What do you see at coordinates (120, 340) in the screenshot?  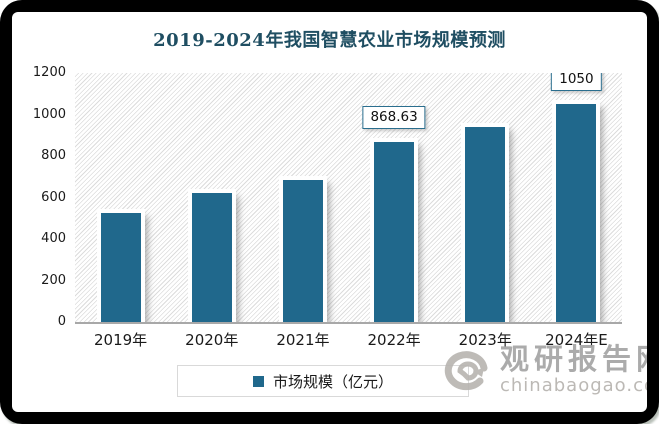 I see `x-tick-label: 2019年` at bounding box center [120, 340].